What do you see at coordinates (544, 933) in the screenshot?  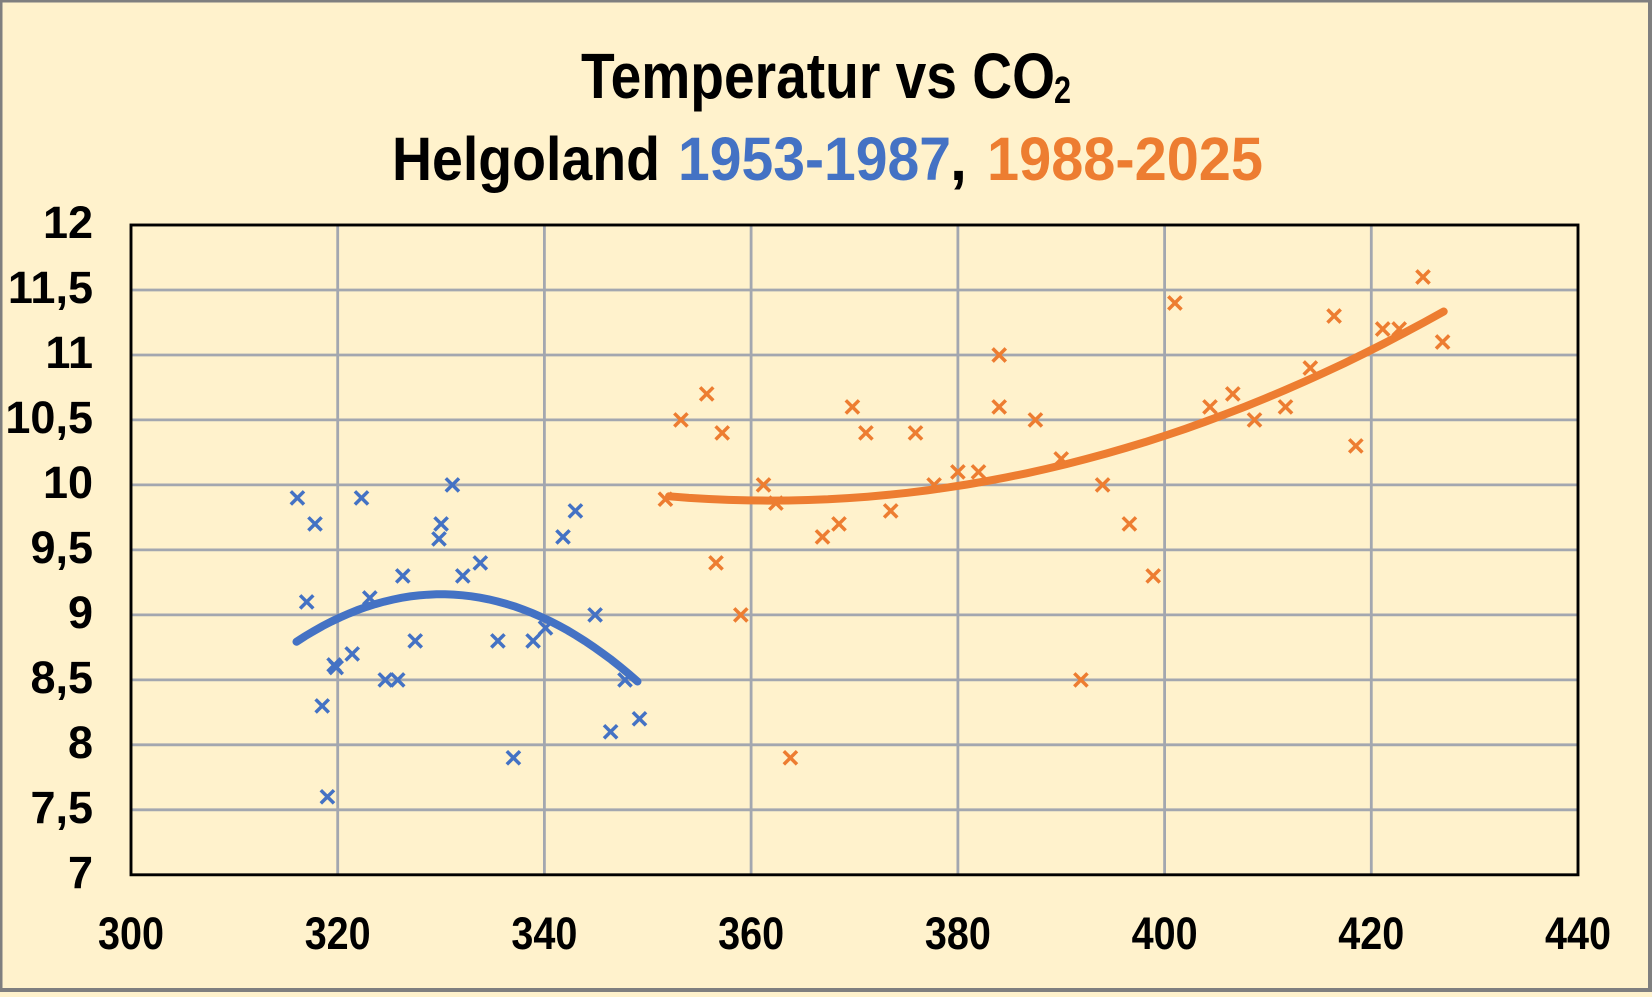 I see `svg-text: 340` at bounding box center [544, 933].